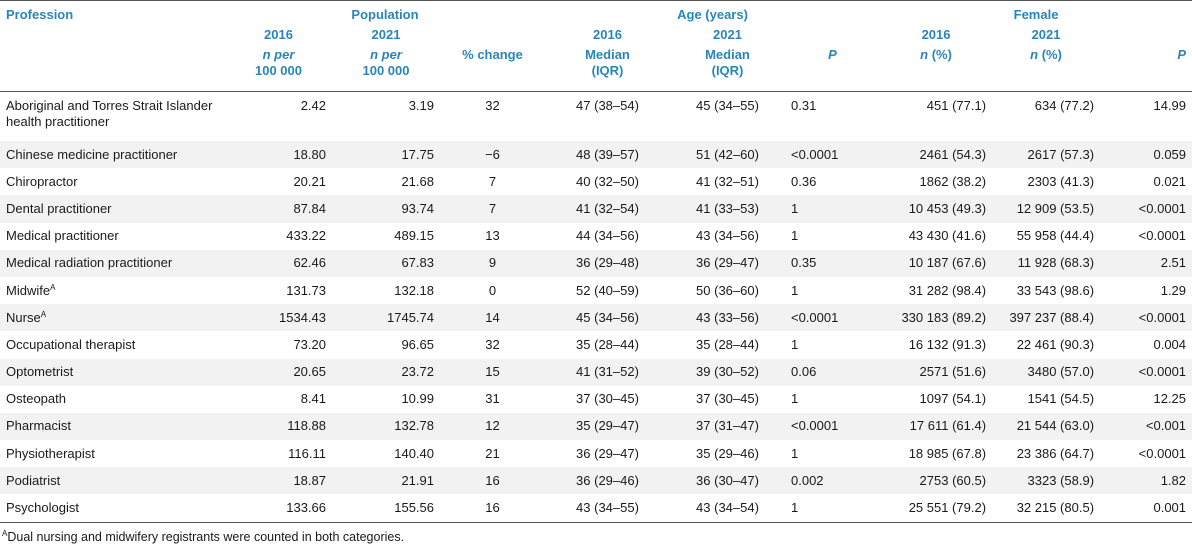  Describe the element at coordinates (42, 508) in the screenshot. I see `profession-name: Psychologist` at that location.